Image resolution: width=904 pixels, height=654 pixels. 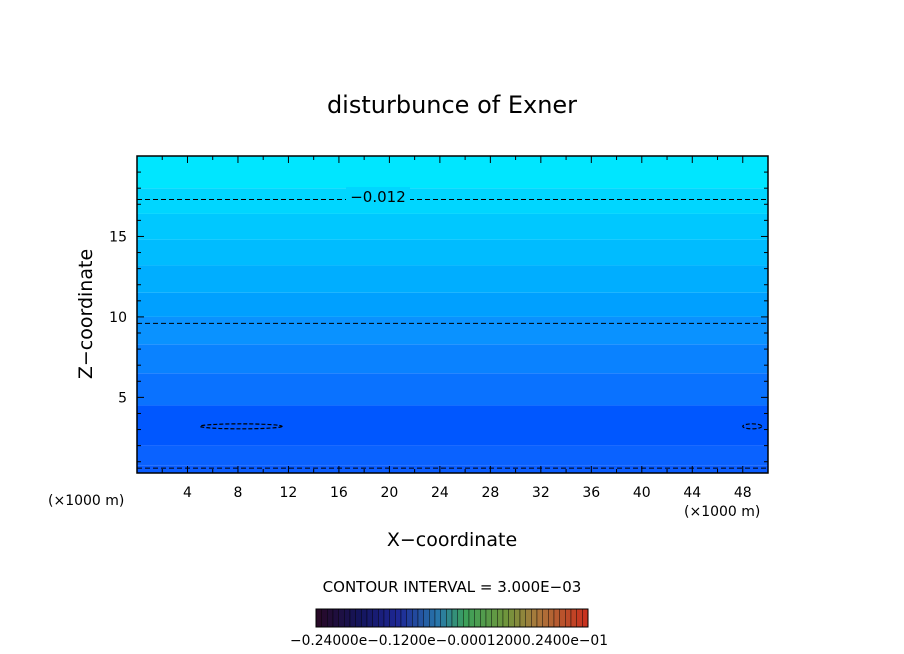 What do you see at coordinates (122, 398) in the screenshot?
I see `y-tick-label-5: 5` at bounding box center [122, 398].